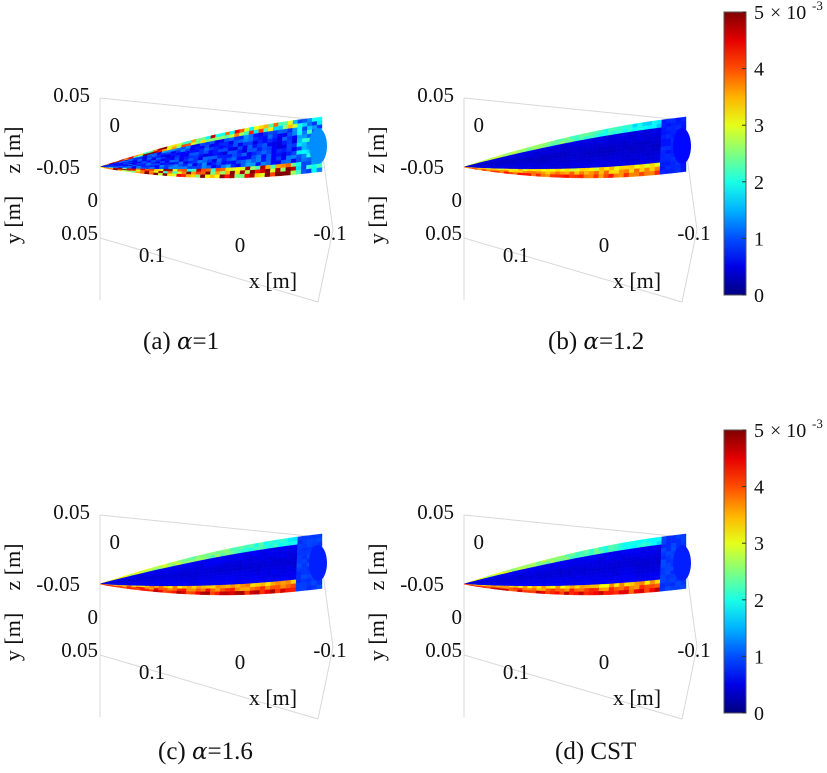  Describe the element at coordinates (213, 564) in the screenshot. I see `surface-mesh` at that location.